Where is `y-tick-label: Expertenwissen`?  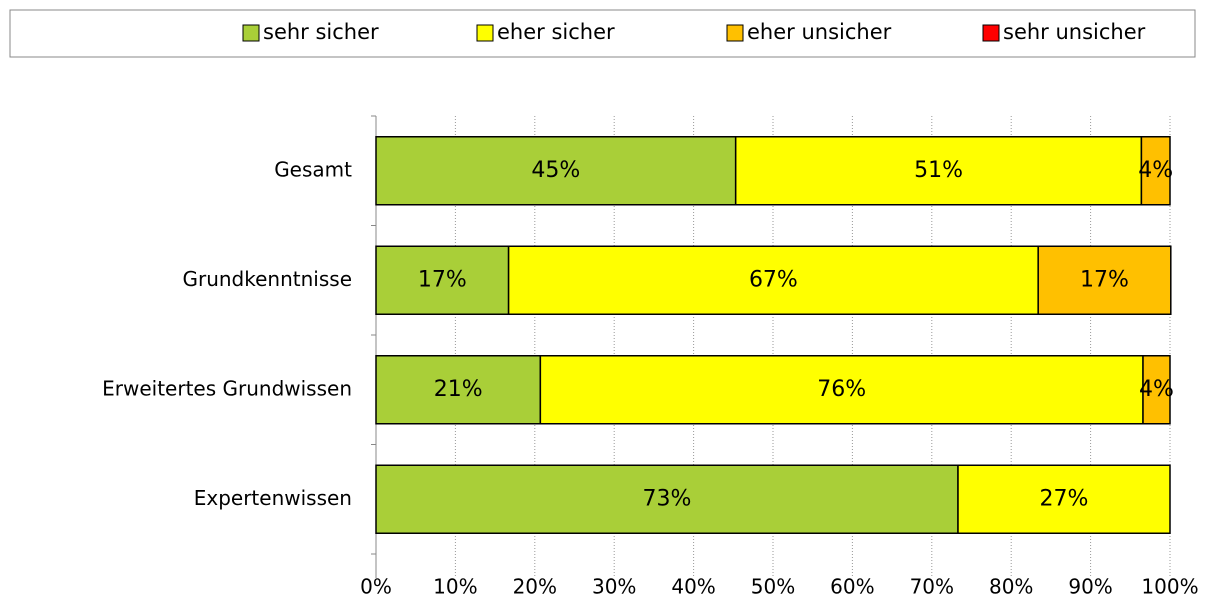 y-tick-label: Expertenwissen is located at coordinates (273, 498).